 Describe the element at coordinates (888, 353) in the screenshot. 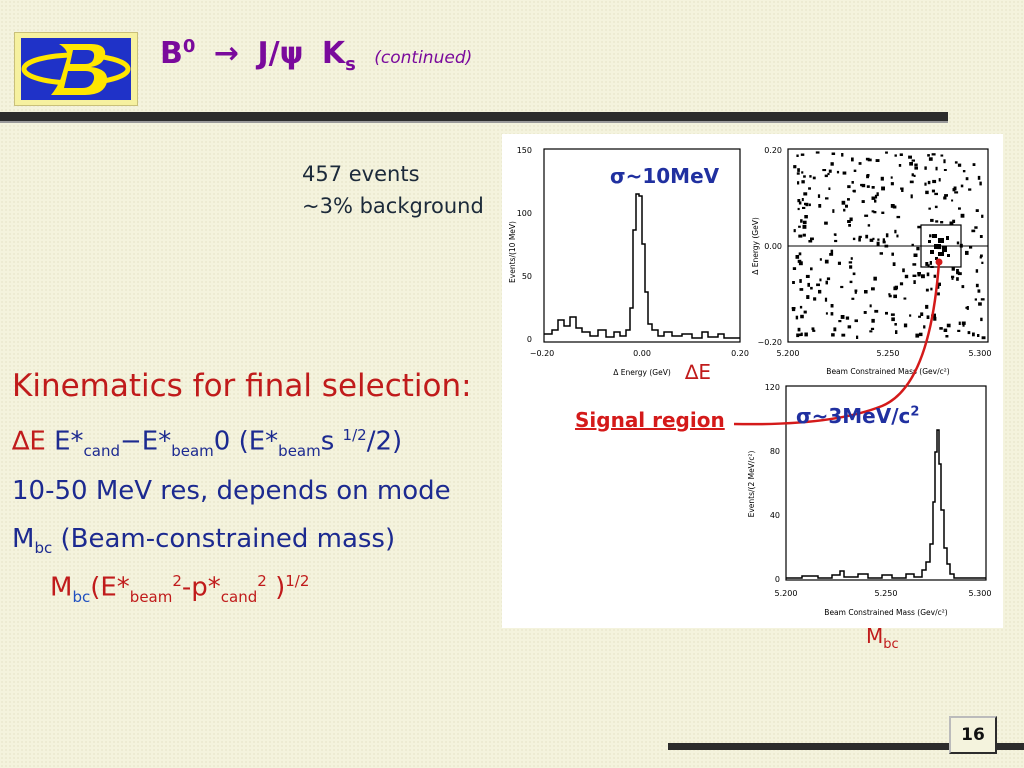

I see `scatter-xtick-mid: 5.250` at that location.